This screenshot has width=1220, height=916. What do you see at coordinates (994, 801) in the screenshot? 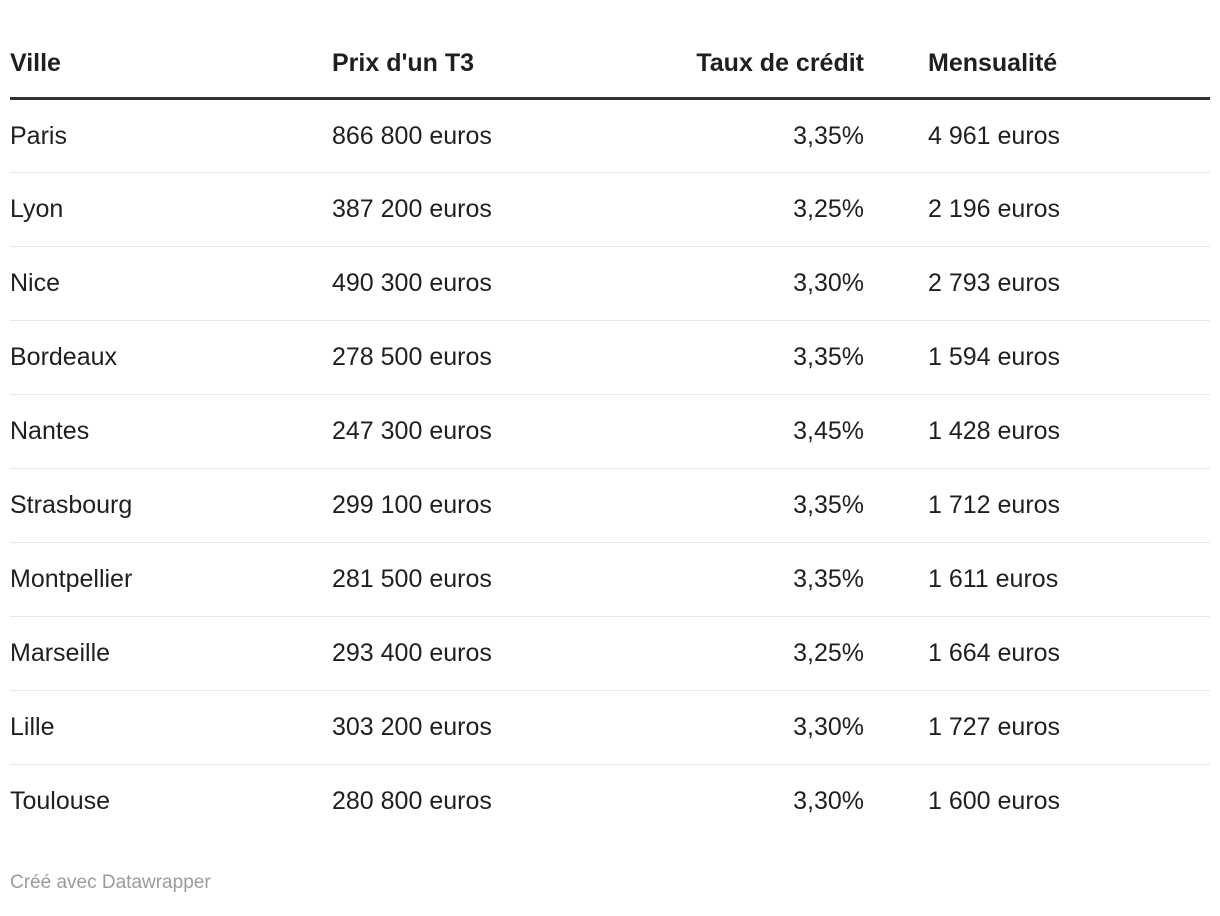
I see `cell-mensualite: 1 600 euros` at bounding box center [994, 801].